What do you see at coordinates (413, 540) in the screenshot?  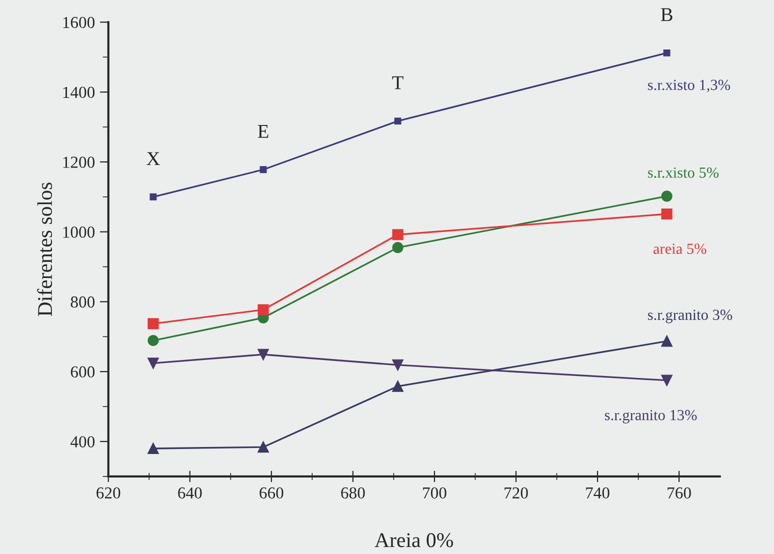 I see `x-axis-title: Areia 0%` at bounding box center [413, 540].